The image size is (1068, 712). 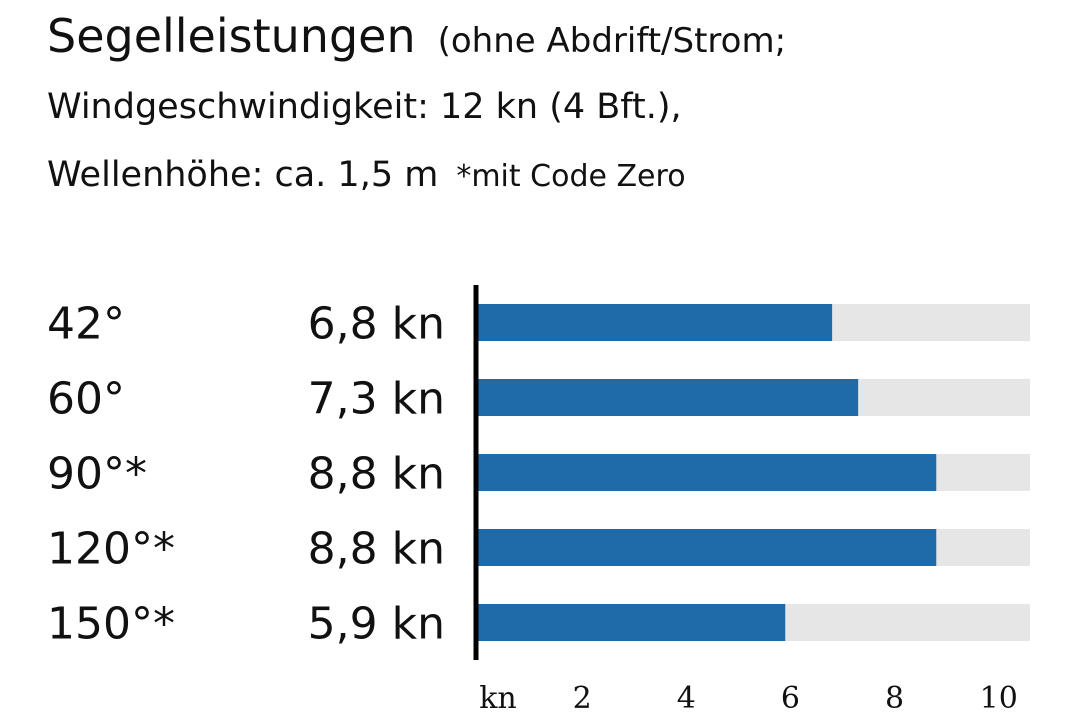 What do you see at coordinates (790, 696) in the screenshot?
I see `x-tick-label: 6` at bounding box center [790, 696].